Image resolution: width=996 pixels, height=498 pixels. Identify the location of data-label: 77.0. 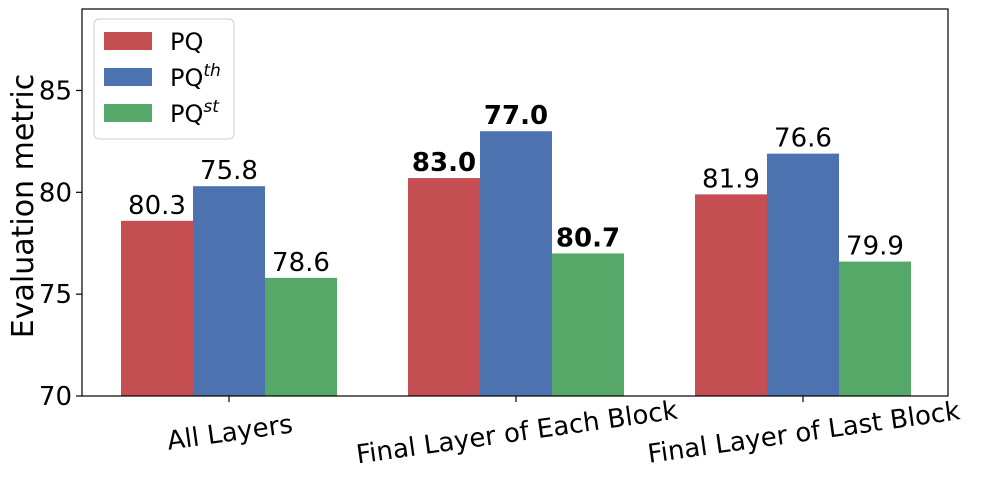
(516, 116).